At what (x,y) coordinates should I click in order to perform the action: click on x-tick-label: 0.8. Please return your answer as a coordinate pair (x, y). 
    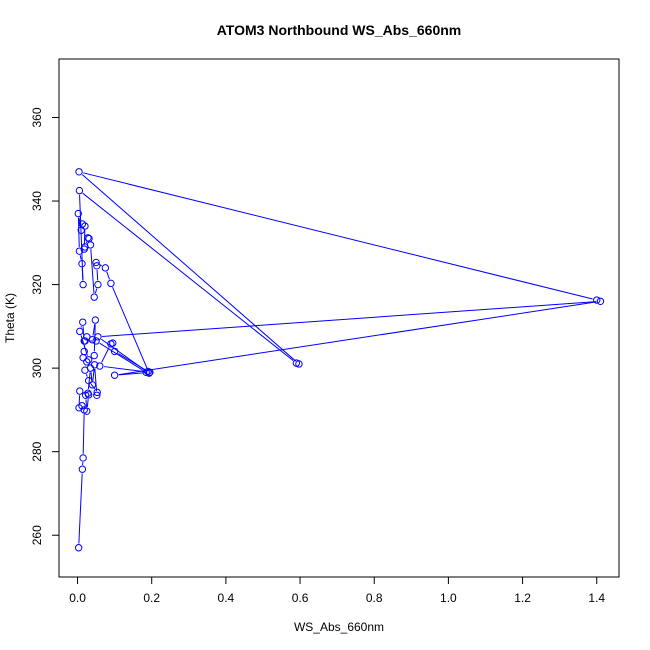
    Looking at the image, I should click on (374, 598).